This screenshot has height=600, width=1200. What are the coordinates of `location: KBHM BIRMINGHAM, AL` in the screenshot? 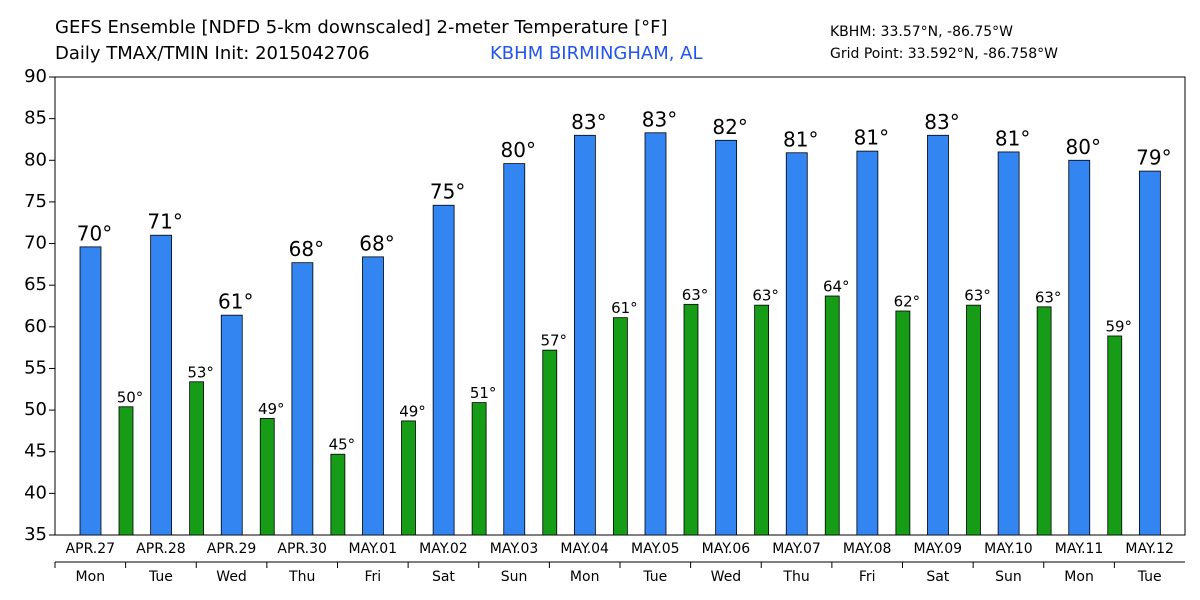 It's located at (596, 53).